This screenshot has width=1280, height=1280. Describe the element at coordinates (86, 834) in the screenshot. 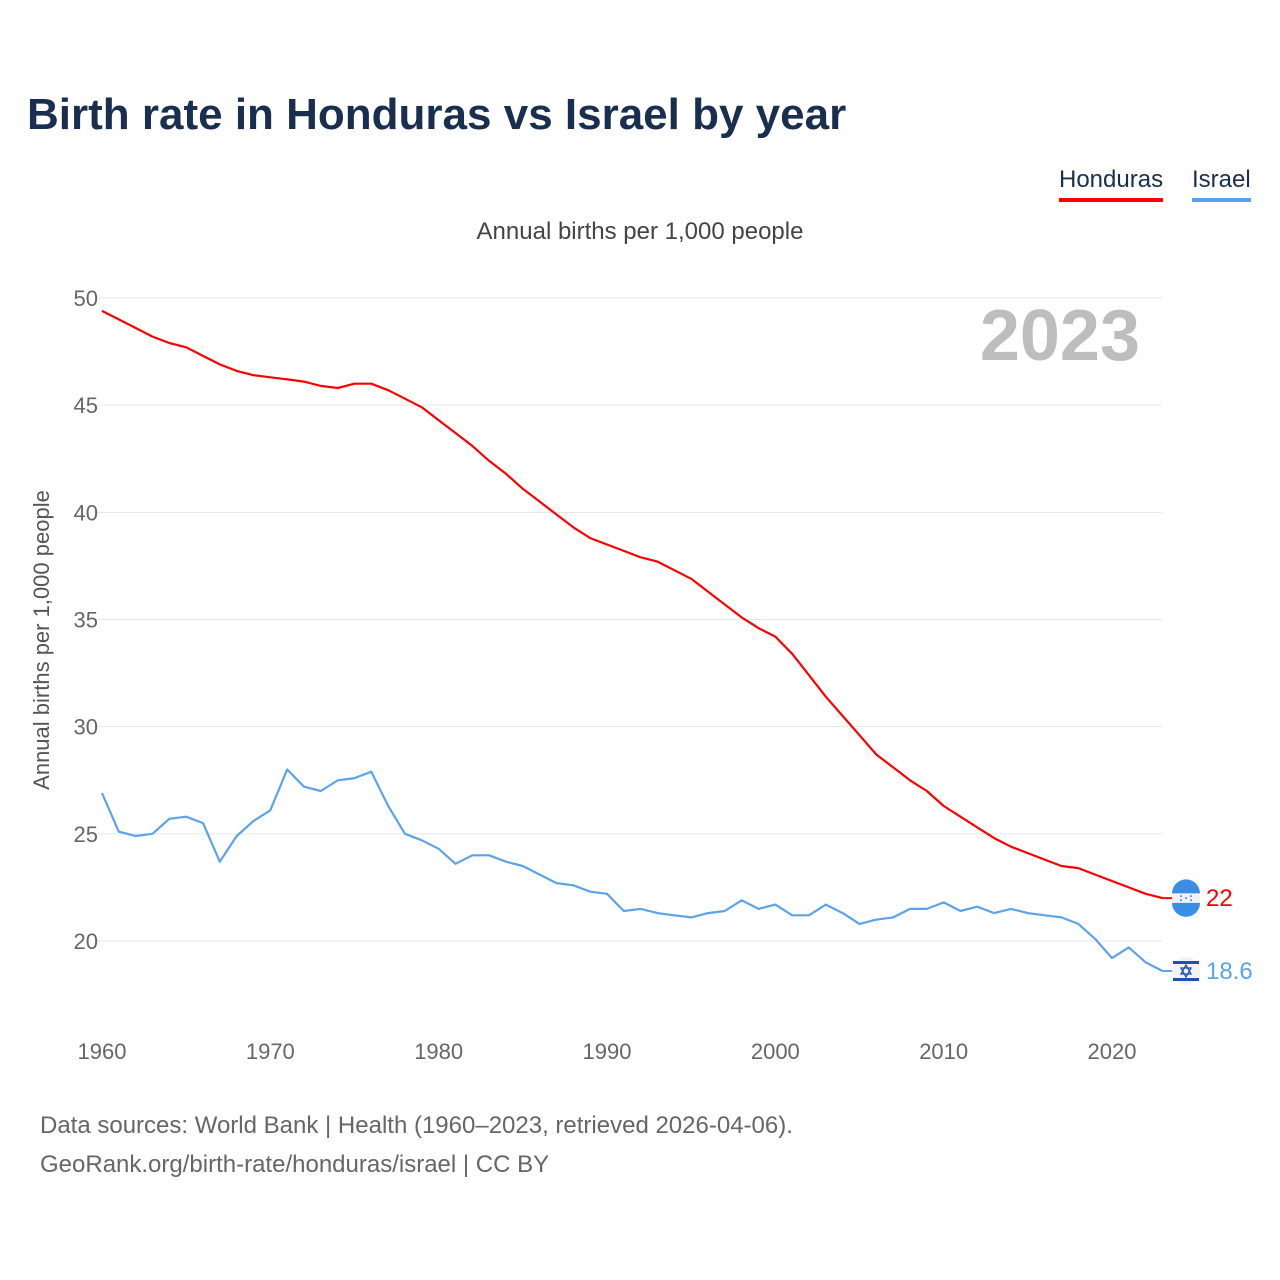

I see `y-tick-label: 25` at that location.